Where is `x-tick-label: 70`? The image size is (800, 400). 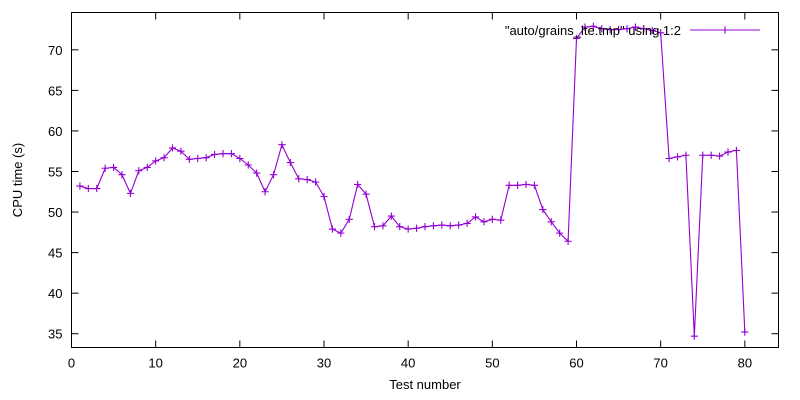
x-tick-label: 70 is located at coordinates (660, 363).